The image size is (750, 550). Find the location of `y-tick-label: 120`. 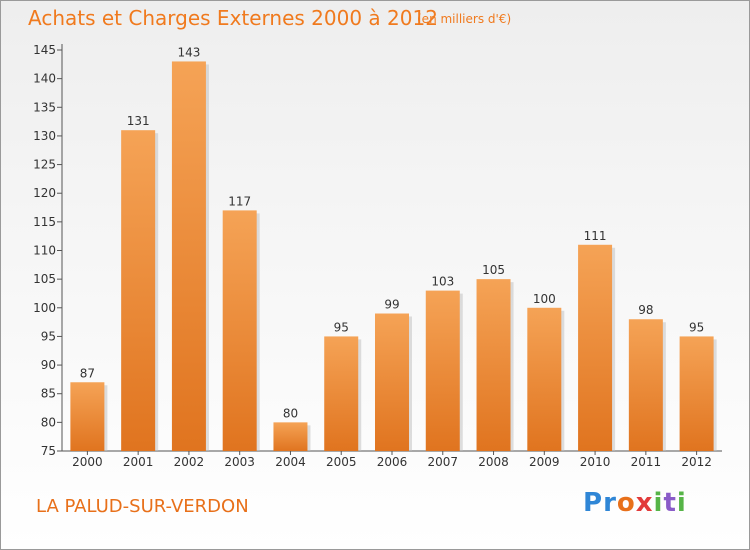

y-tick-label: 120 is located at coordinates (44, 193).